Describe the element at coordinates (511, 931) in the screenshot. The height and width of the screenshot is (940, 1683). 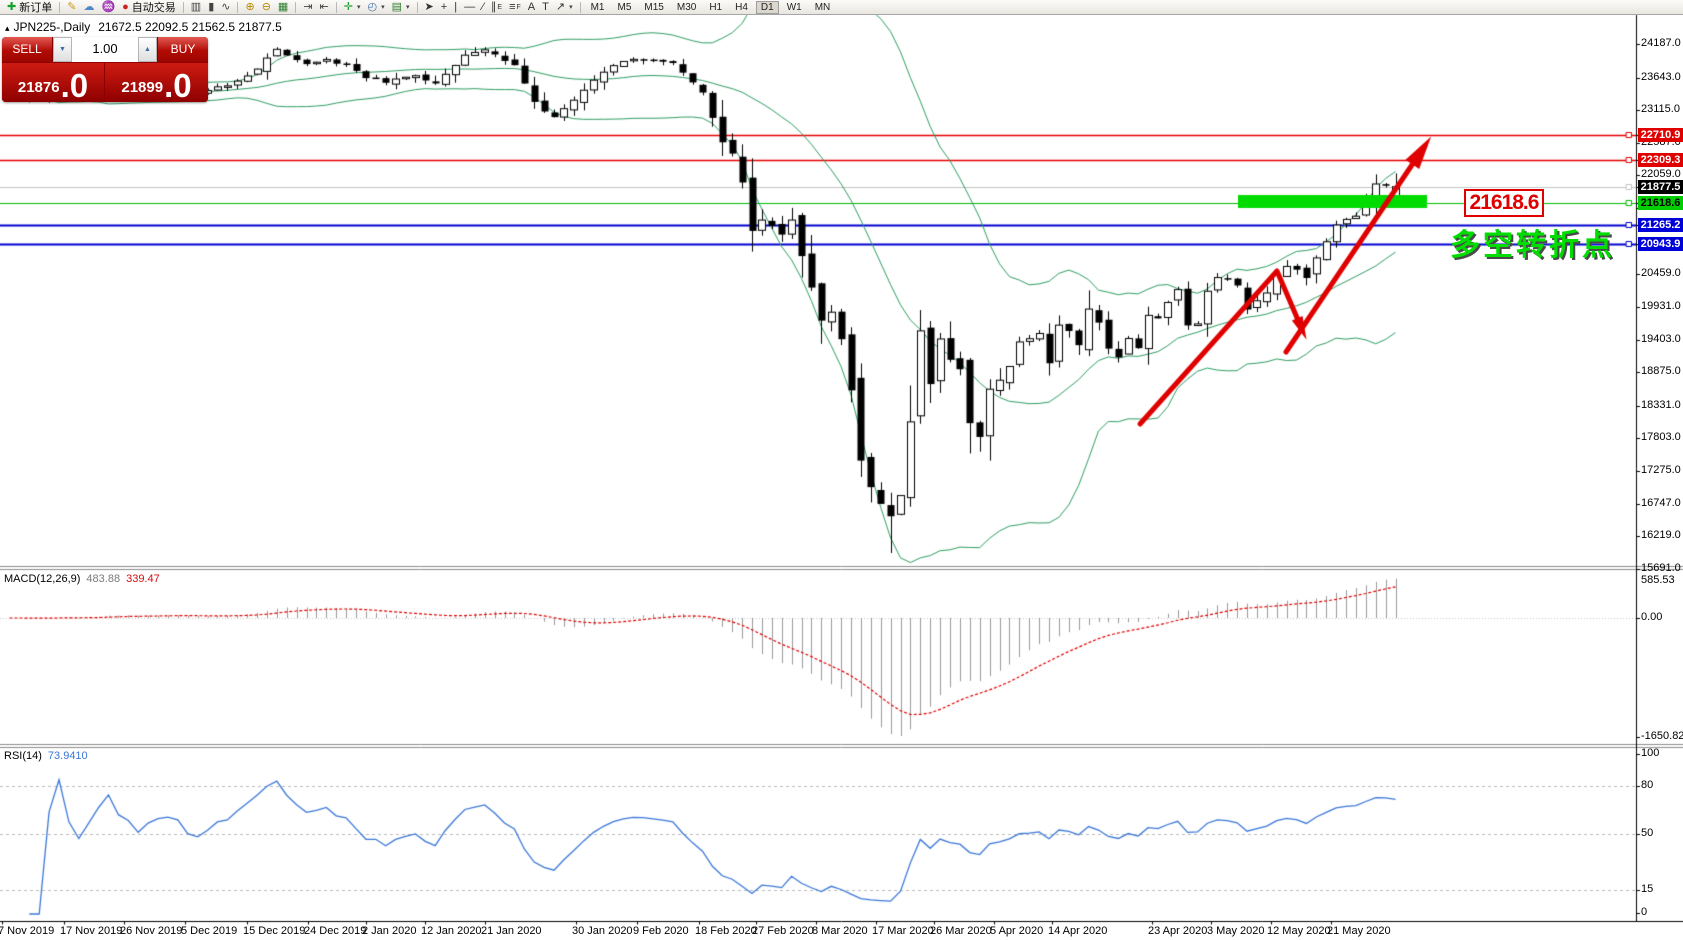
I see `date-axis-label: 21 Jan 2020` at that location.